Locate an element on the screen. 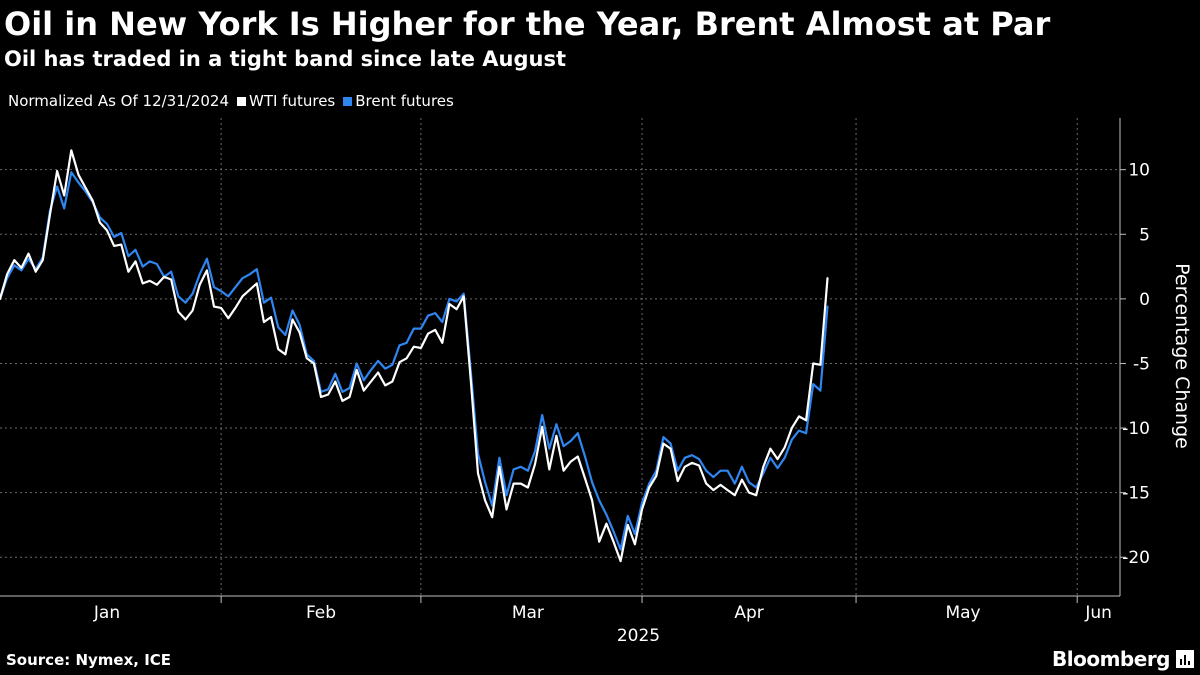 Image resolution: width=1200 pixels, height=675 pixels. x-tick-label: Jan is located at coordinates (106, 613).